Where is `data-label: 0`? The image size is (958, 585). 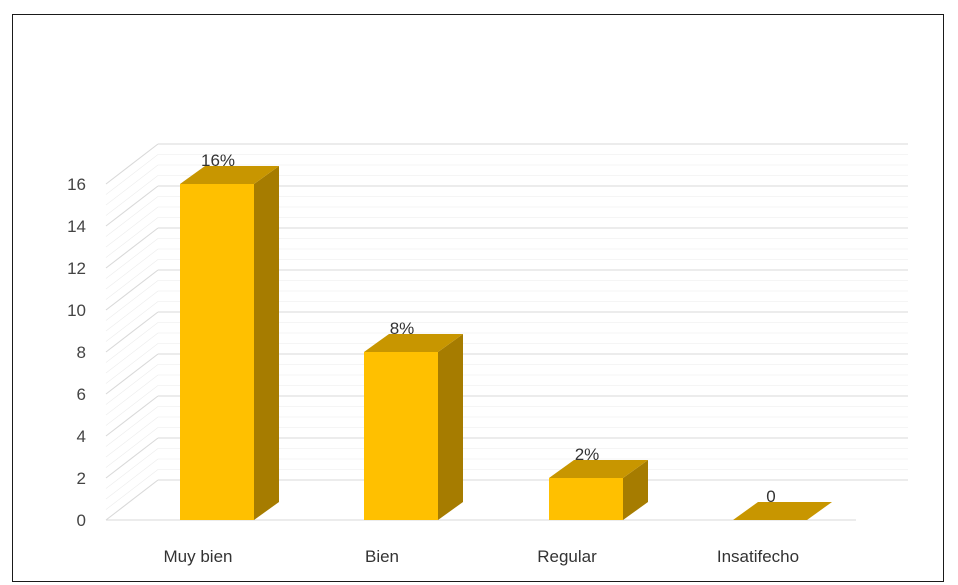
data-label: 0 is located at coordinates (770, 496).